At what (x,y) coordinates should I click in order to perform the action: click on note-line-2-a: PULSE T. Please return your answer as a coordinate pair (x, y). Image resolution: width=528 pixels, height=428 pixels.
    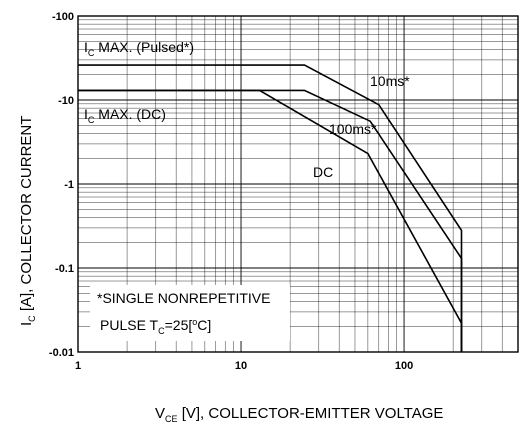
    Looking at the image, I should click on (129, 325).